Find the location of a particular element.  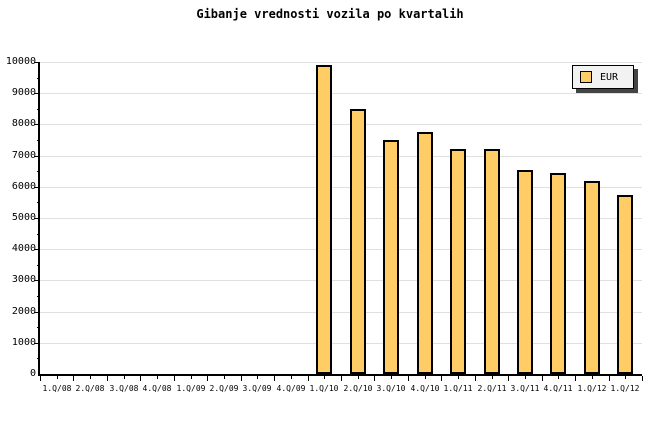

y-tick-label: 4000 is located at coordinates (23, 248).